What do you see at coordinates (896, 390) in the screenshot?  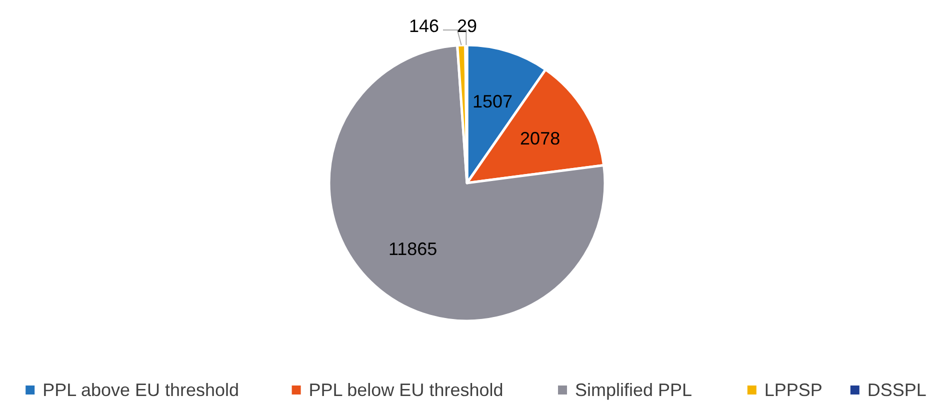 I see `legend-label: DSSPL` at bounding box center [896, 390].